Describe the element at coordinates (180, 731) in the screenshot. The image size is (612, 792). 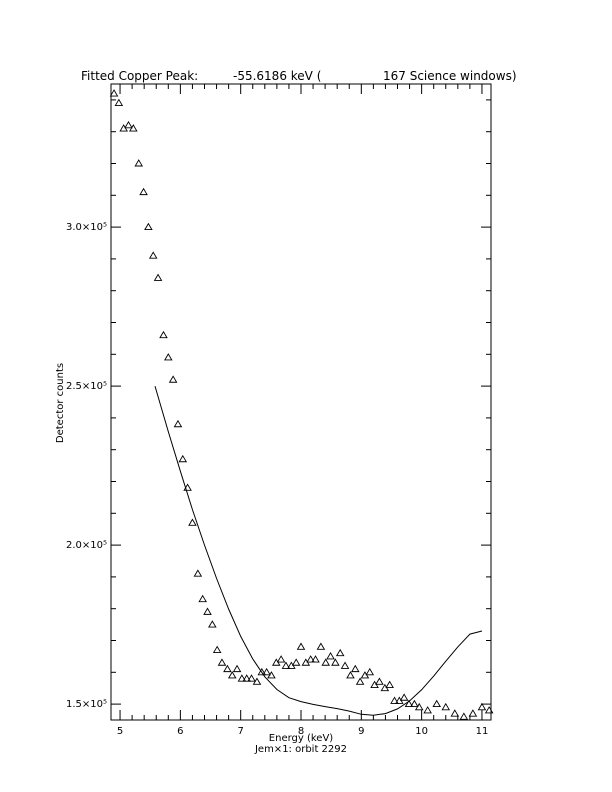
I see `x-tick-label: 6` at that location.